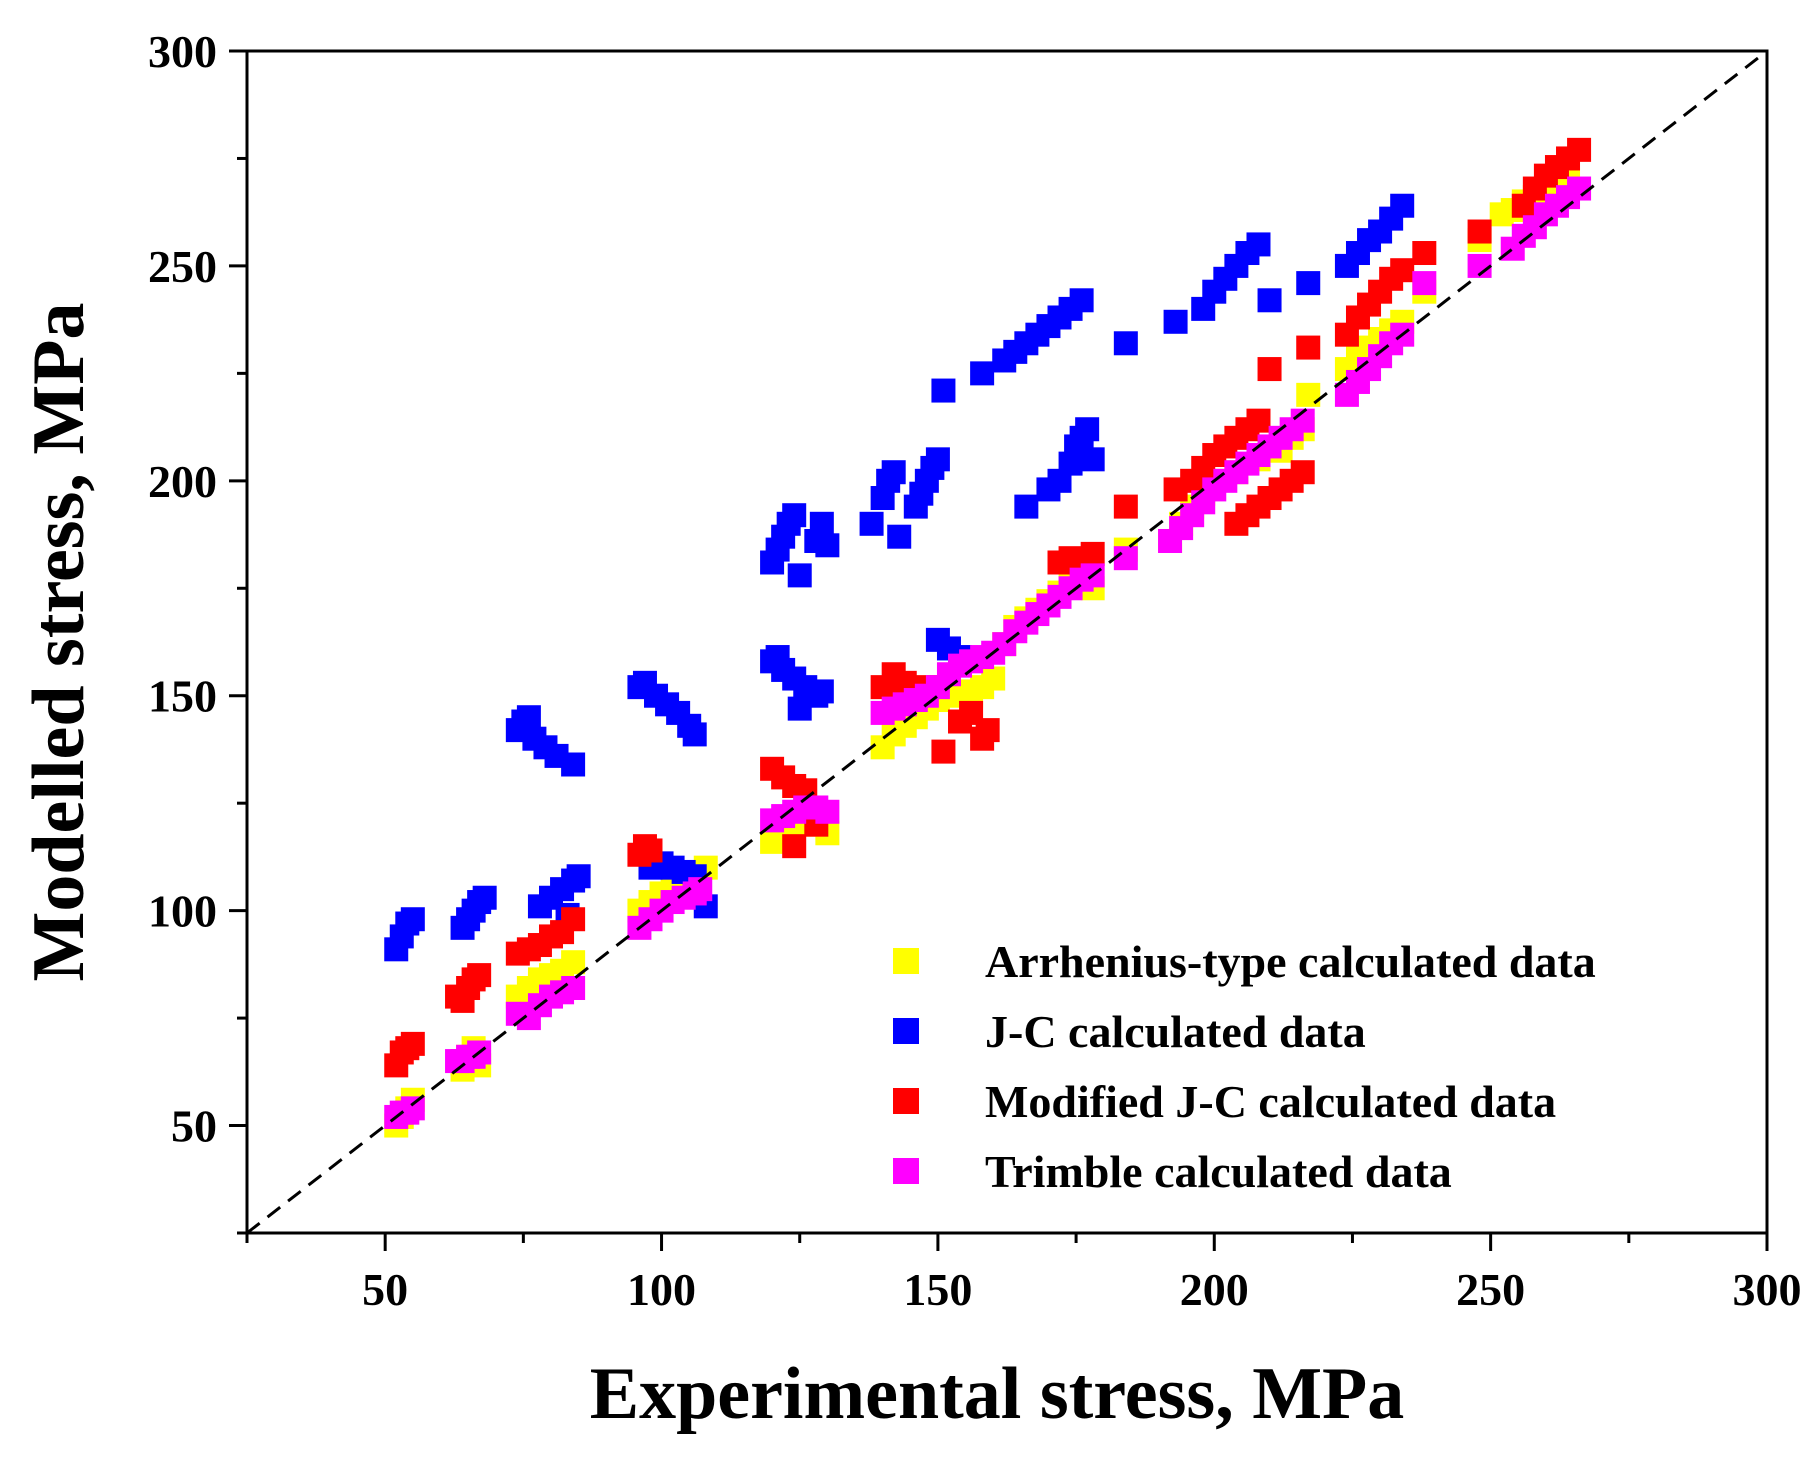 The image size is (1816, 1472). Describe the element at coordinates (182, 266) in the screenshot. I see `y-tick-label: 250` at that location.